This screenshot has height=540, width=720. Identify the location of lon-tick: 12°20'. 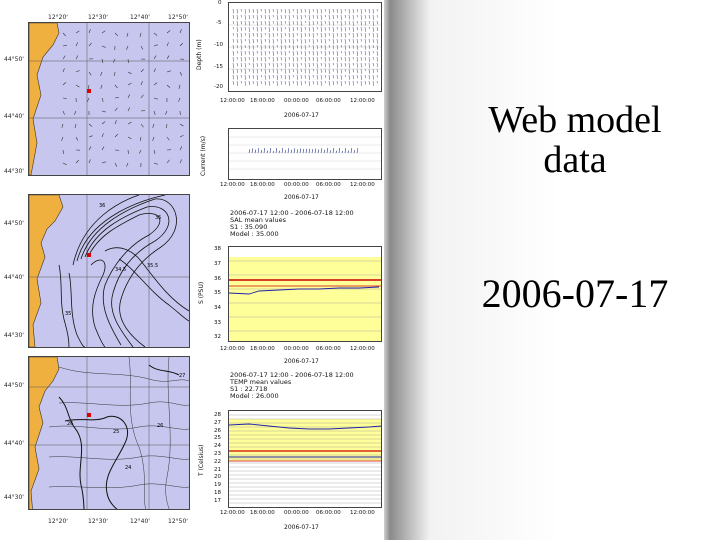
(58, 17).